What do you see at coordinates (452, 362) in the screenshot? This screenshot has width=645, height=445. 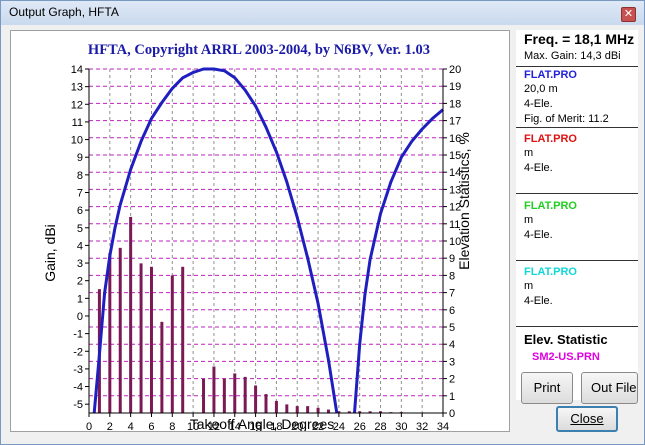 I see `y2-tick-label: 3` at bounding box center [452, 362].